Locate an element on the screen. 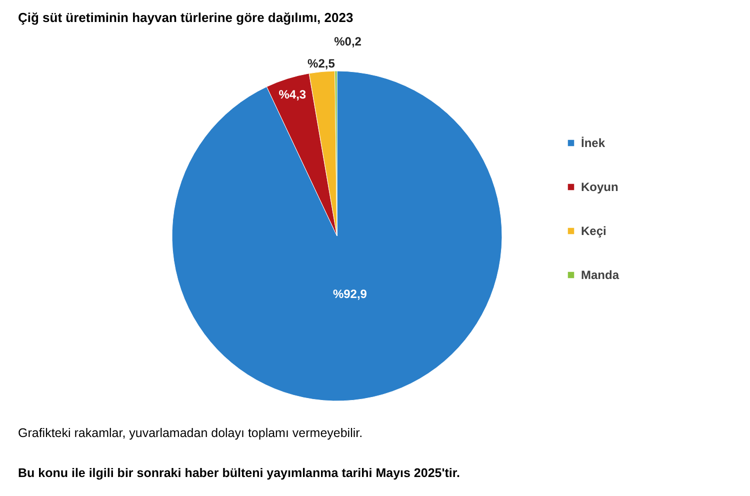 The width and height of the screenshot is (750, 496). legend-label: Koyun is located at coordinates (599, 187).